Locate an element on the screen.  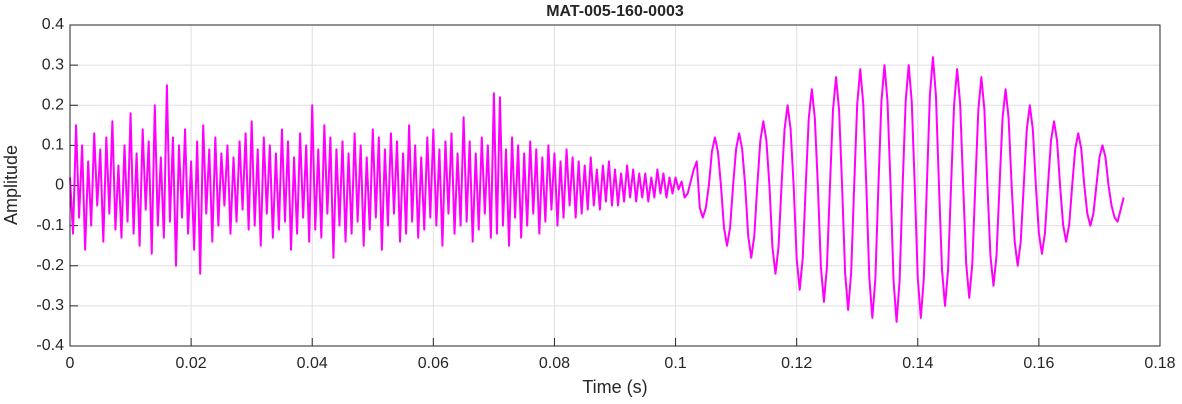
y-tick-label: -0.2 is located at coordinates (50, 265).